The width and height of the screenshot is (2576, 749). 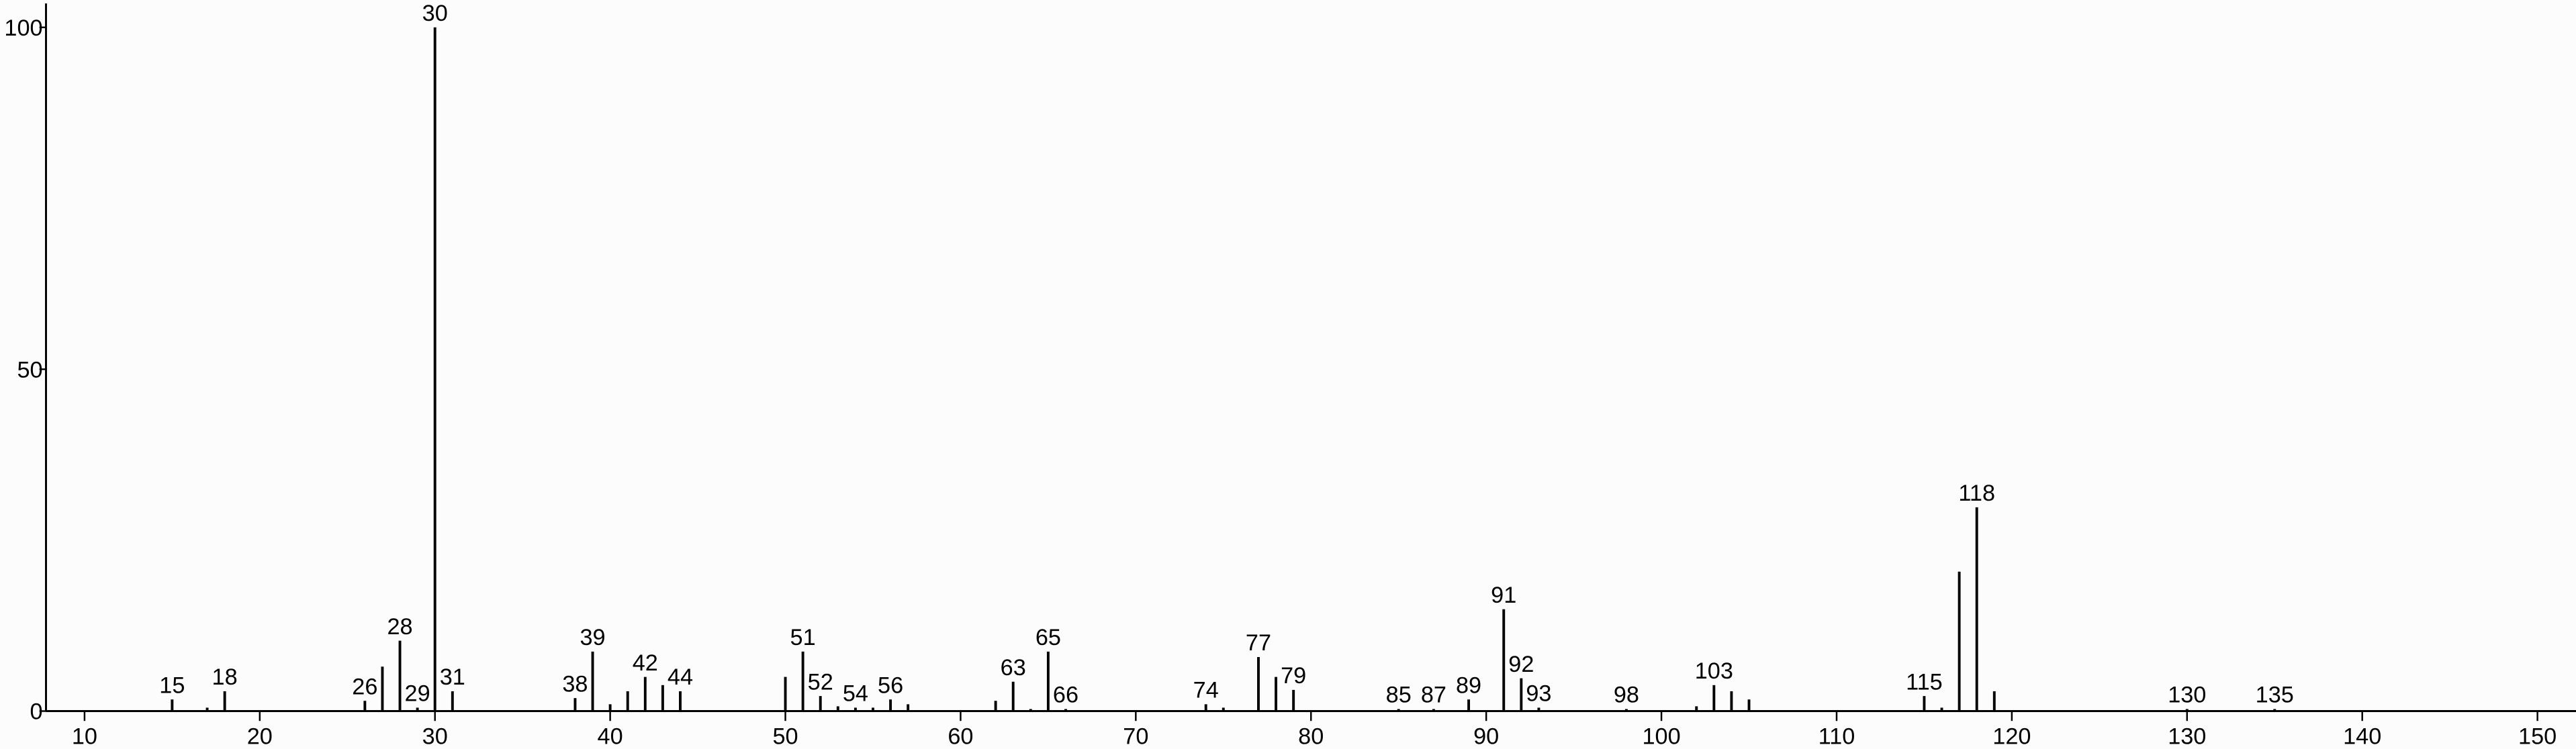 What do you see at coordinates (1433, 696) in the screenshot?
I see `peak-label: 87` at bounding box center [1433, 696].